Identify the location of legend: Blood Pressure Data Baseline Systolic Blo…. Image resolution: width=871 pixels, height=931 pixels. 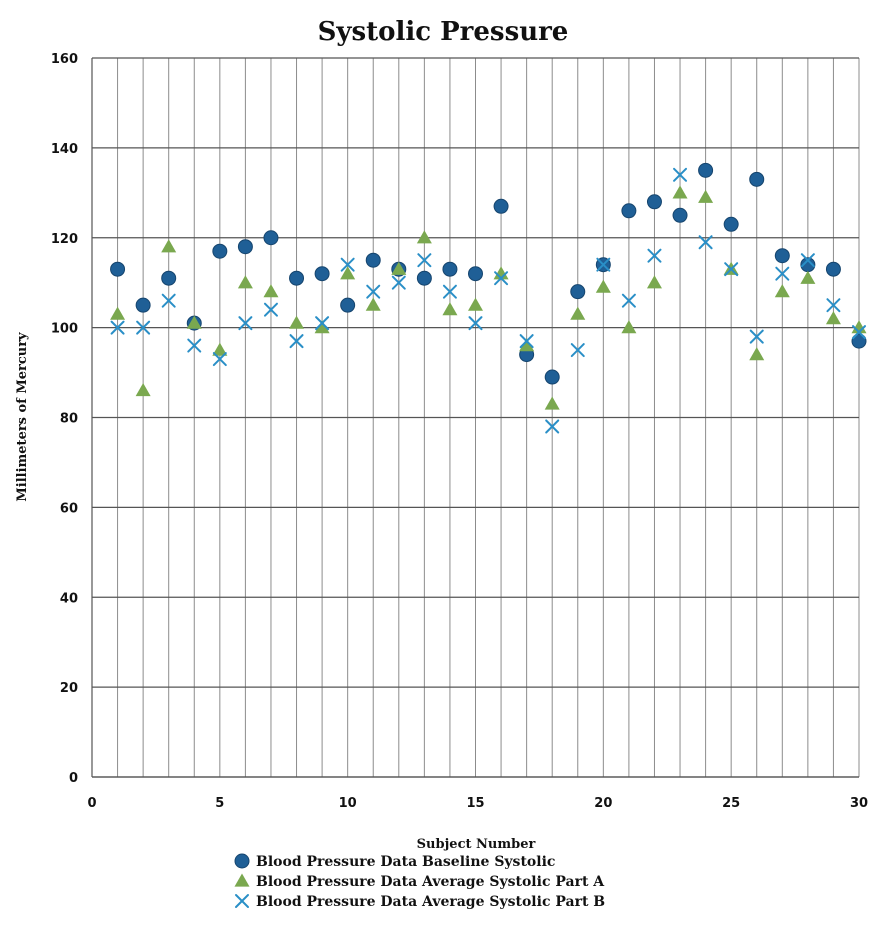
(419, 881).